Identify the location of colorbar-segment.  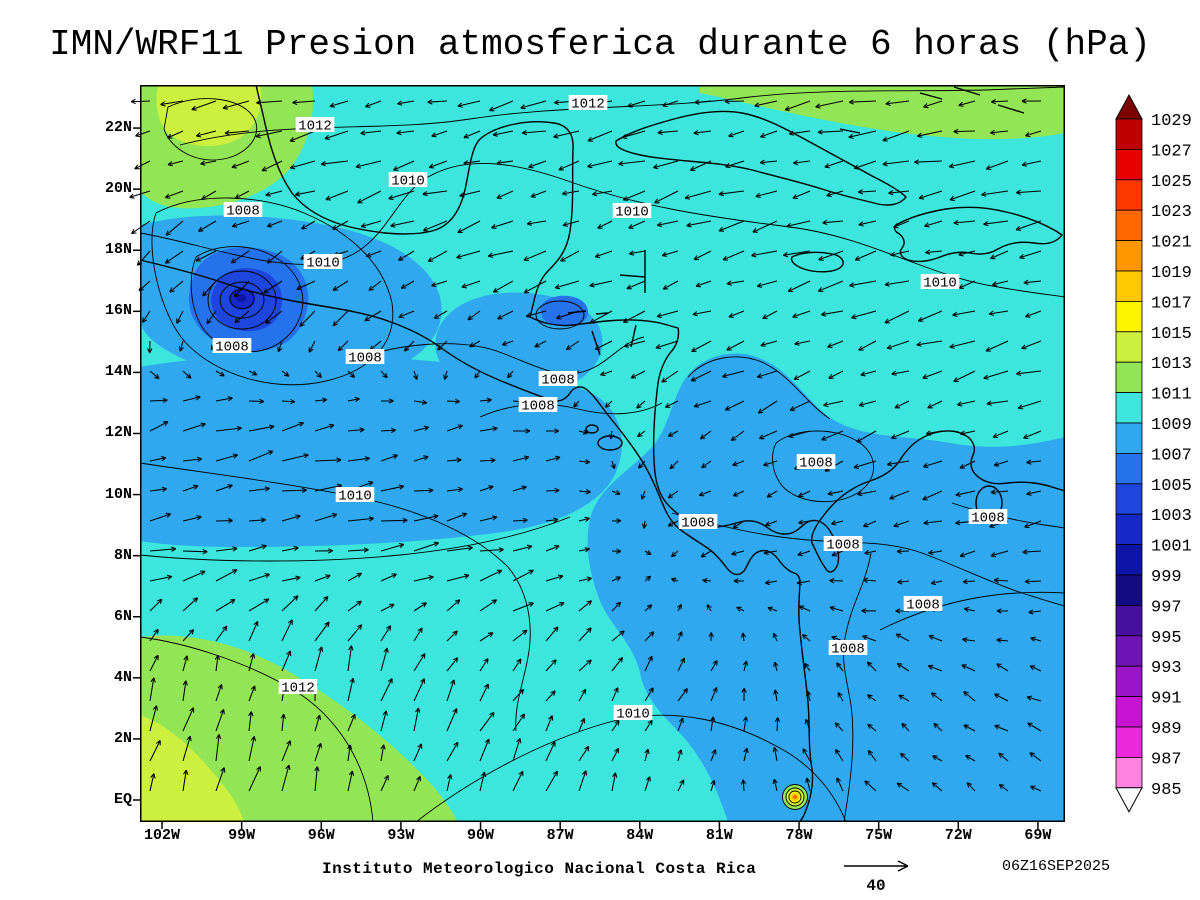
(1129, 165).